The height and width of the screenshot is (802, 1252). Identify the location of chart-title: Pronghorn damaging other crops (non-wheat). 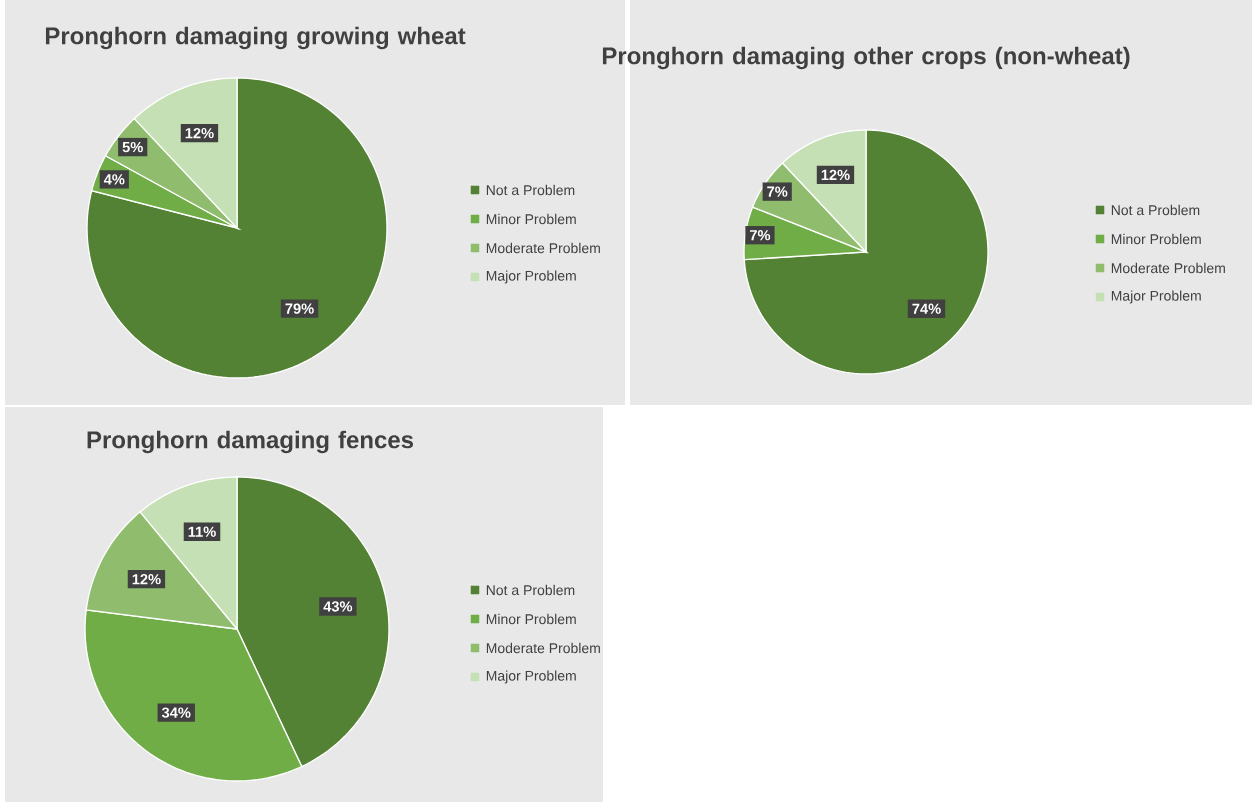
(866, 58).